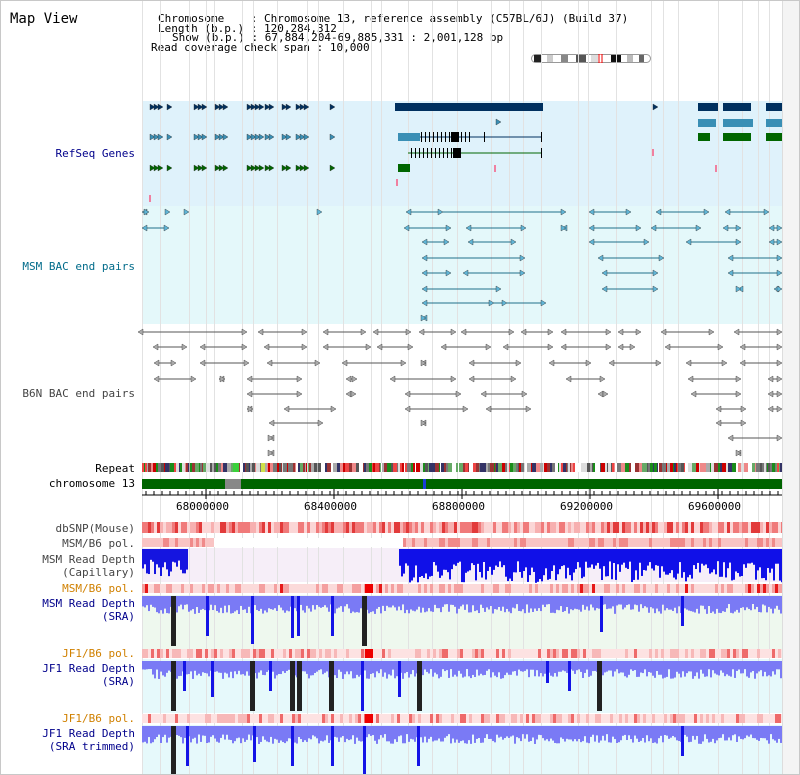 Image resolution: width=800 pixels, height=775 pixels. Describe the element at coordinates (591, 58) in the screenshot. I see `chromosome-ideogram` at that location.